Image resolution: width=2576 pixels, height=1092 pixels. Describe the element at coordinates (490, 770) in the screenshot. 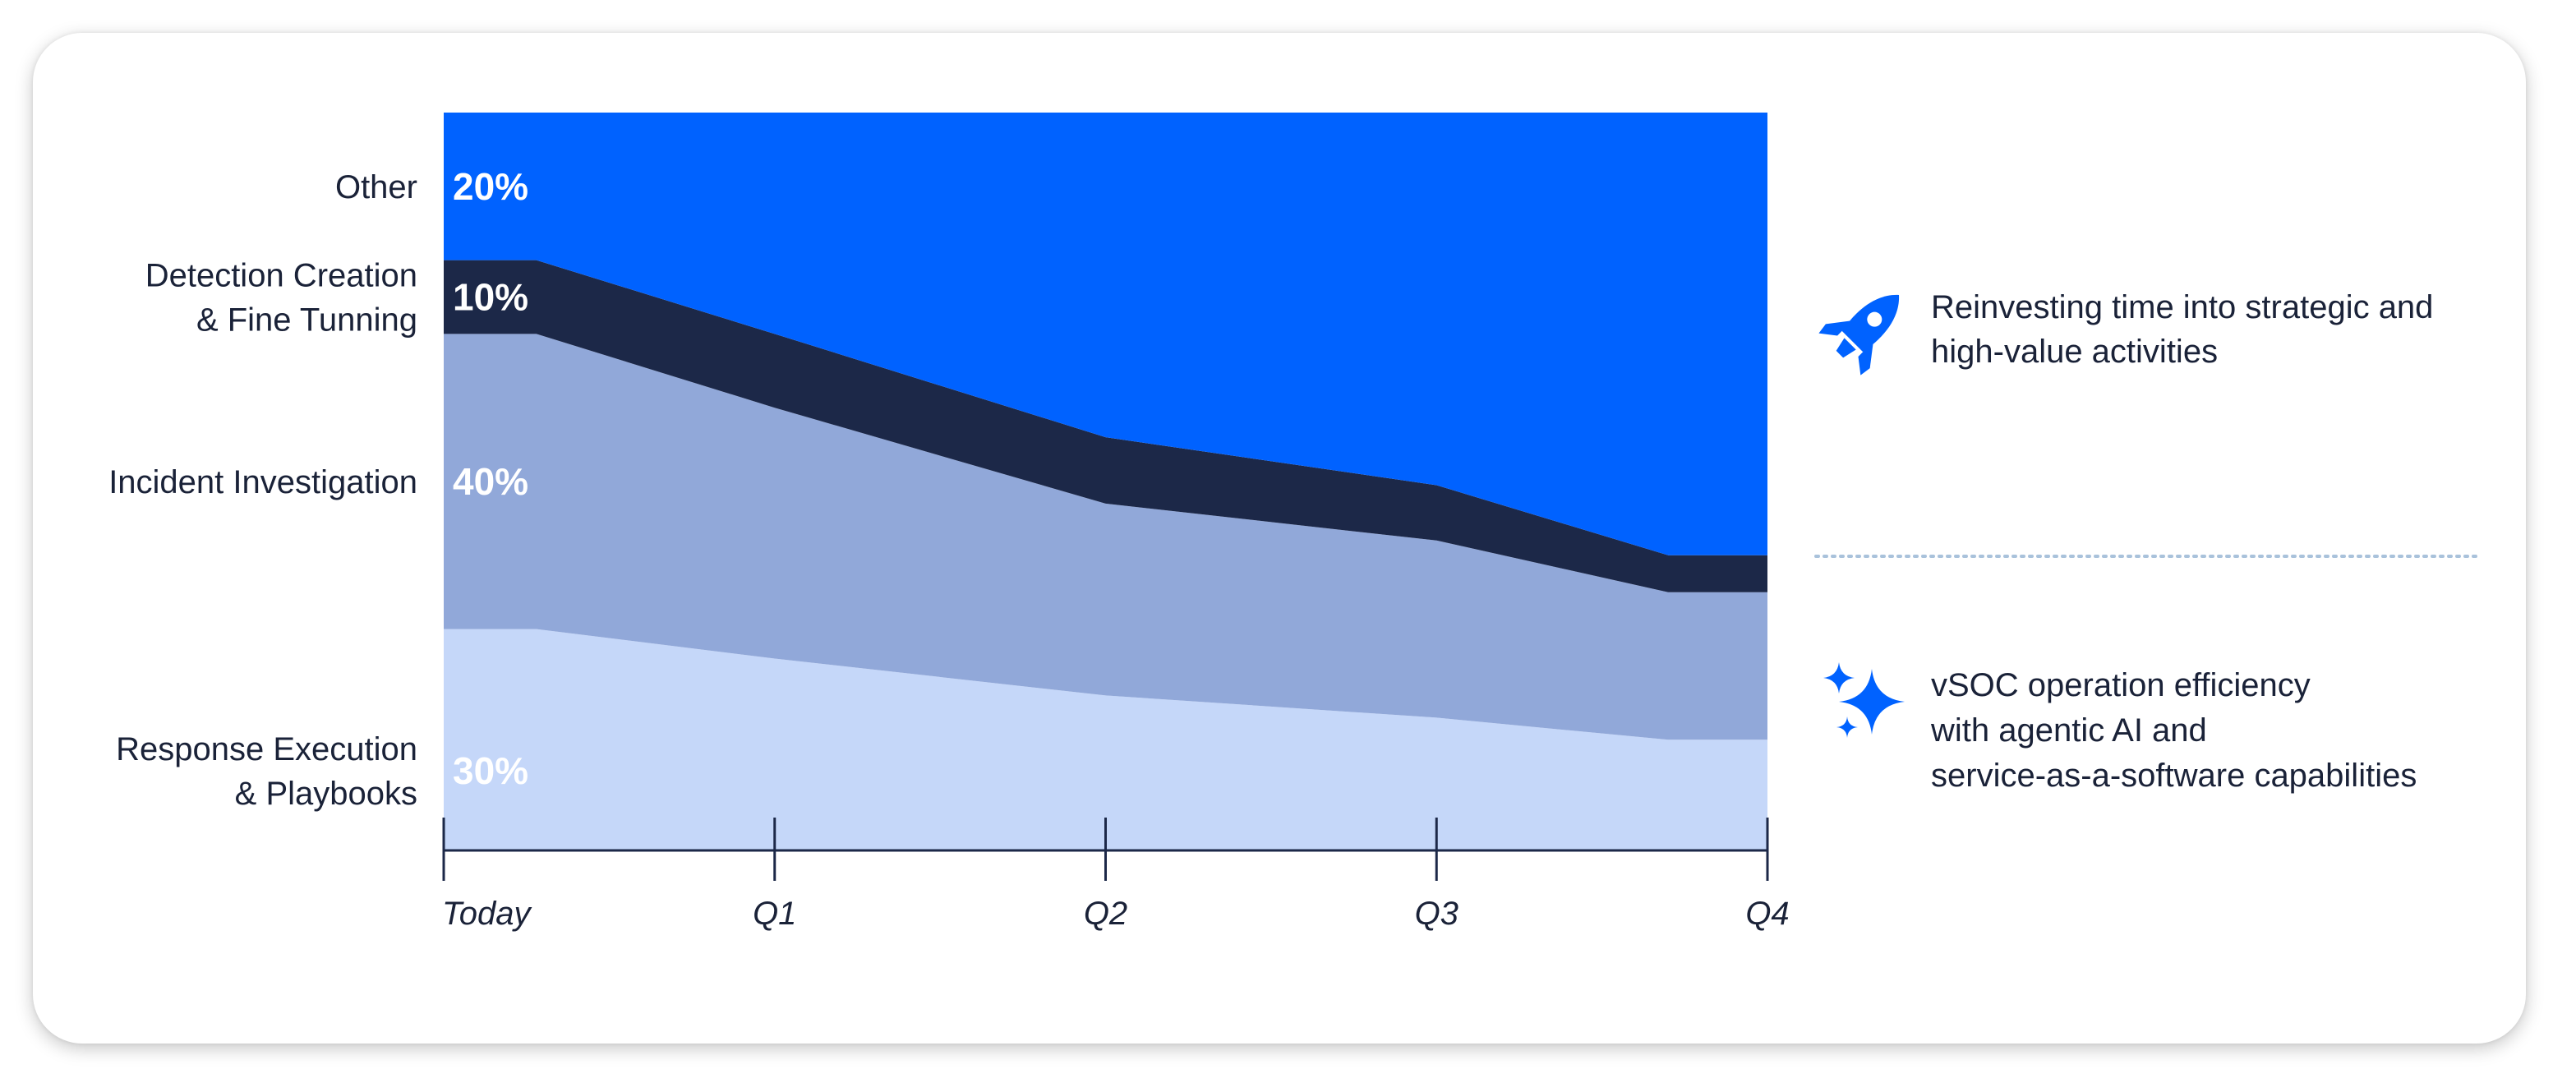

I see `percent-label: 30%` at that location.